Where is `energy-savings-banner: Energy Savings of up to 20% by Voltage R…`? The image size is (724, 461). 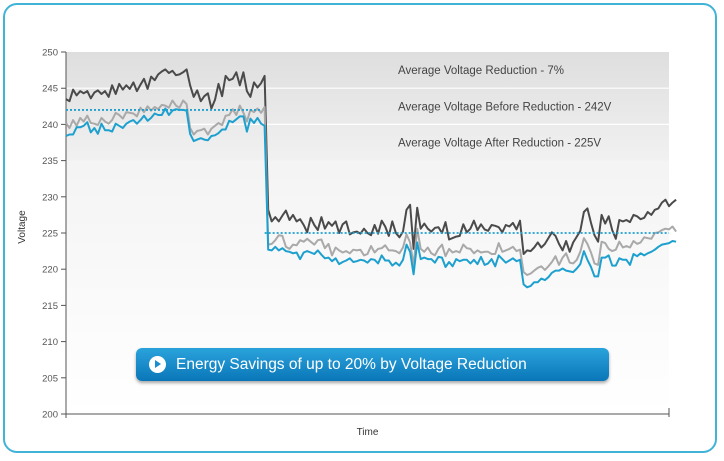
energy-savings-banner: Energy Savings of up to 20% by Voltage R… is located at coordinates (372, 364).